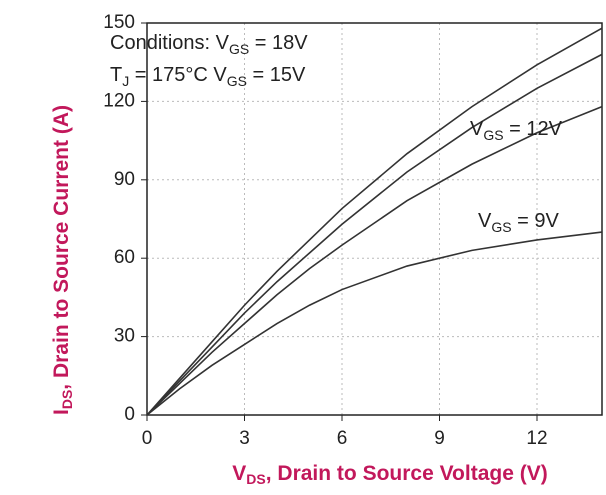  I want to click on y-axis-symbol-sub: DS, so click(67, 399).